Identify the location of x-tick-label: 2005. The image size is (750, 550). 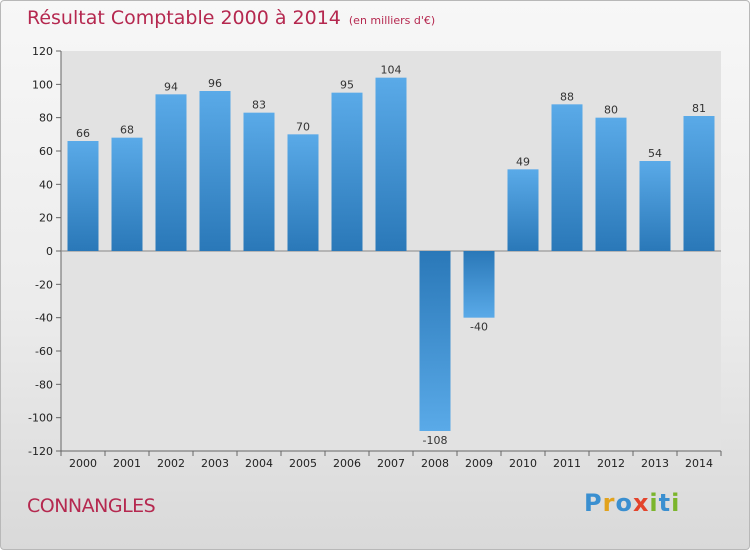
(303, 463).